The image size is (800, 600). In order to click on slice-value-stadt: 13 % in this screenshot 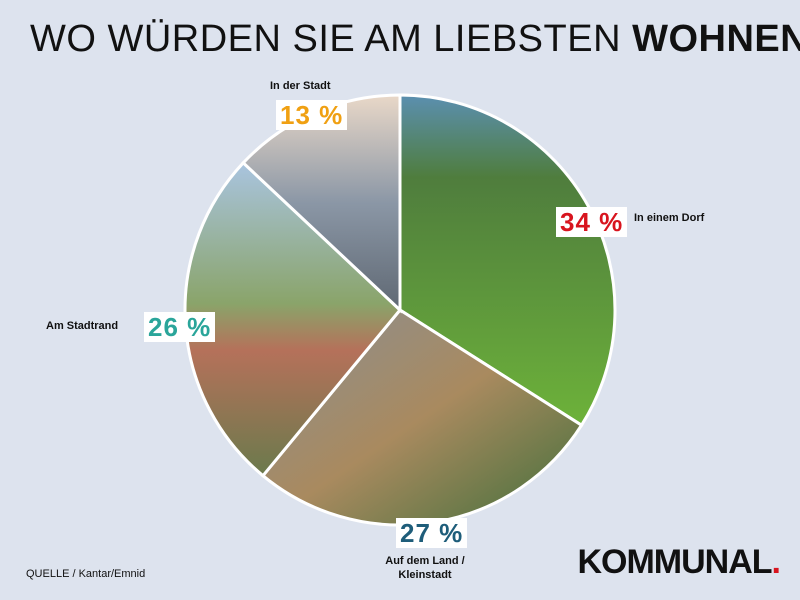, I will do `click(312, 115)`.